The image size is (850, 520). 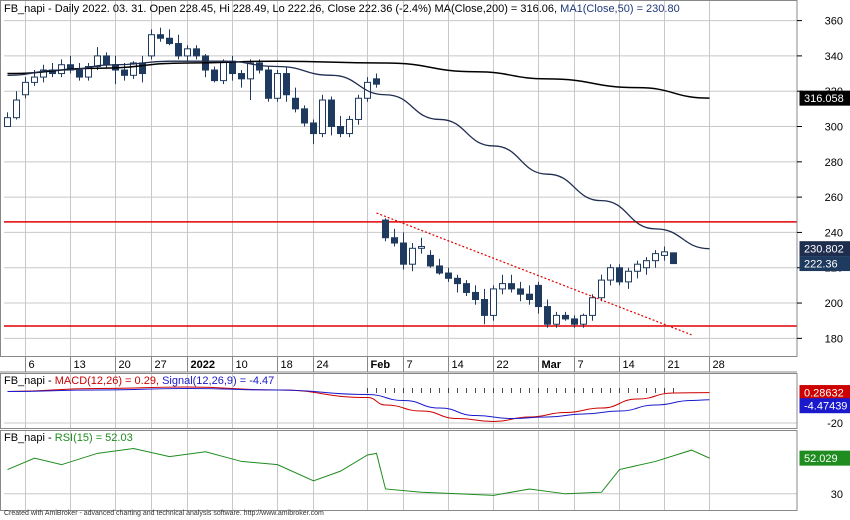 What do you see at coordinates (821, 459) in the screenshot?
I see `rsi-value-label-text: 52.029` at bounding box center [821, 459].